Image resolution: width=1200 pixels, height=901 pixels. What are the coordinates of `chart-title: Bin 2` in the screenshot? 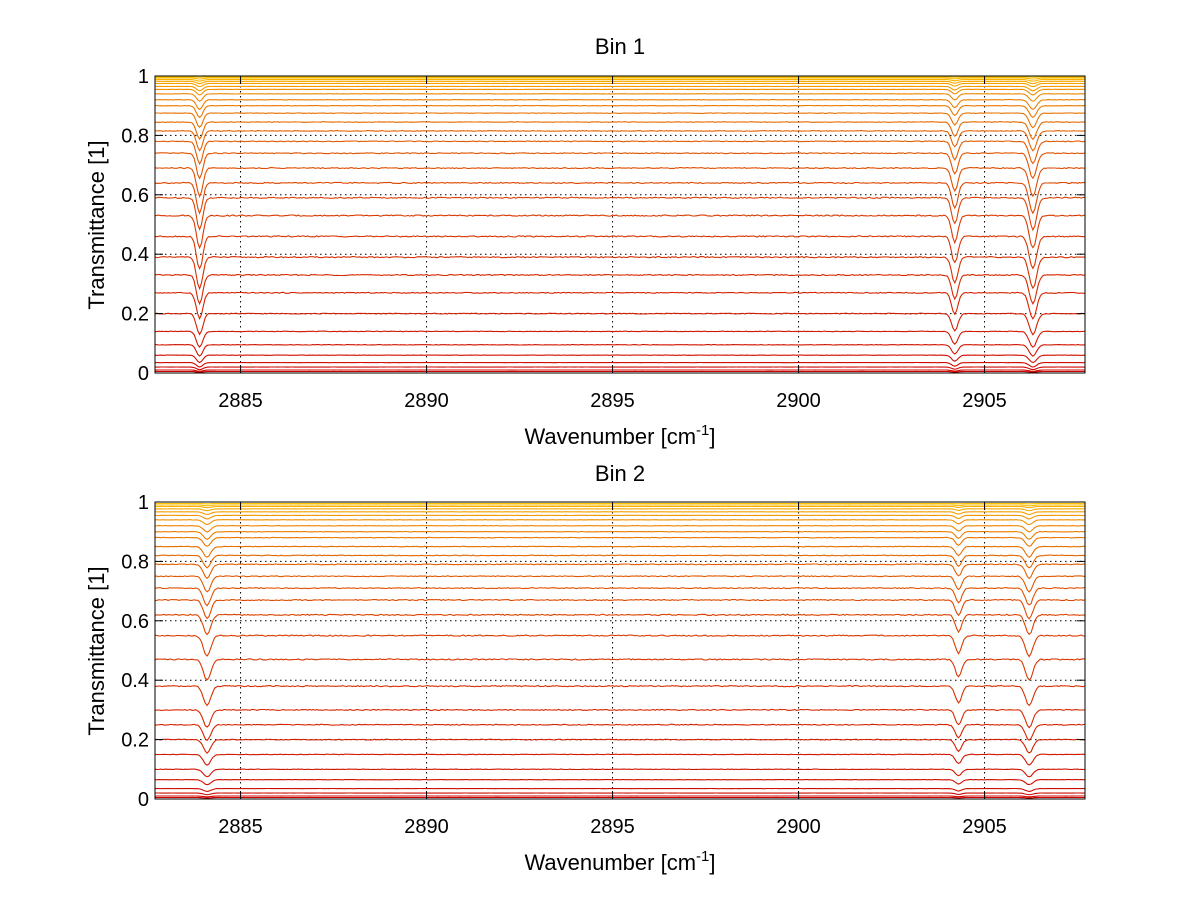 It's located at (620, 473).